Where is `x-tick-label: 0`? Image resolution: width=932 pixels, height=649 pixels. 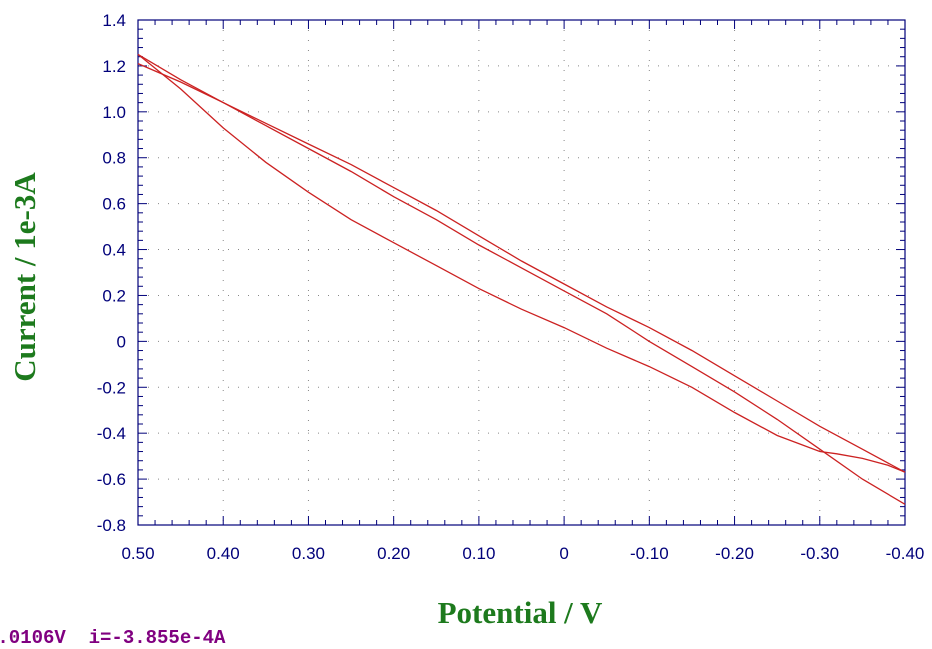 x-tick-label: 0 is located at coordinates (563, 553).